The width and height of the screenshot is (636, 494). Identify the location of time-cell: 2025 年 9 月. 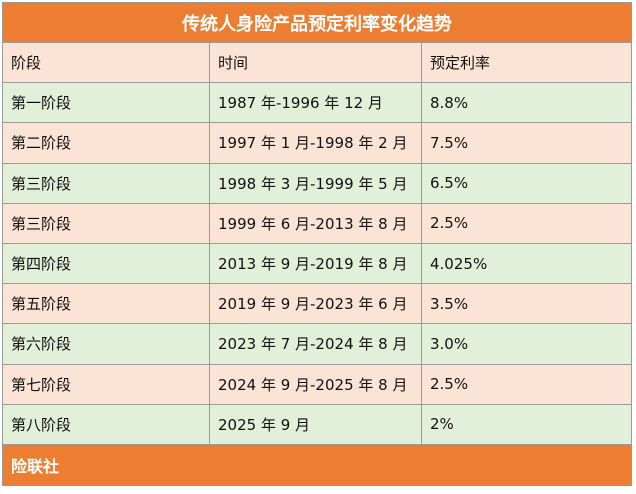
(316, 424).